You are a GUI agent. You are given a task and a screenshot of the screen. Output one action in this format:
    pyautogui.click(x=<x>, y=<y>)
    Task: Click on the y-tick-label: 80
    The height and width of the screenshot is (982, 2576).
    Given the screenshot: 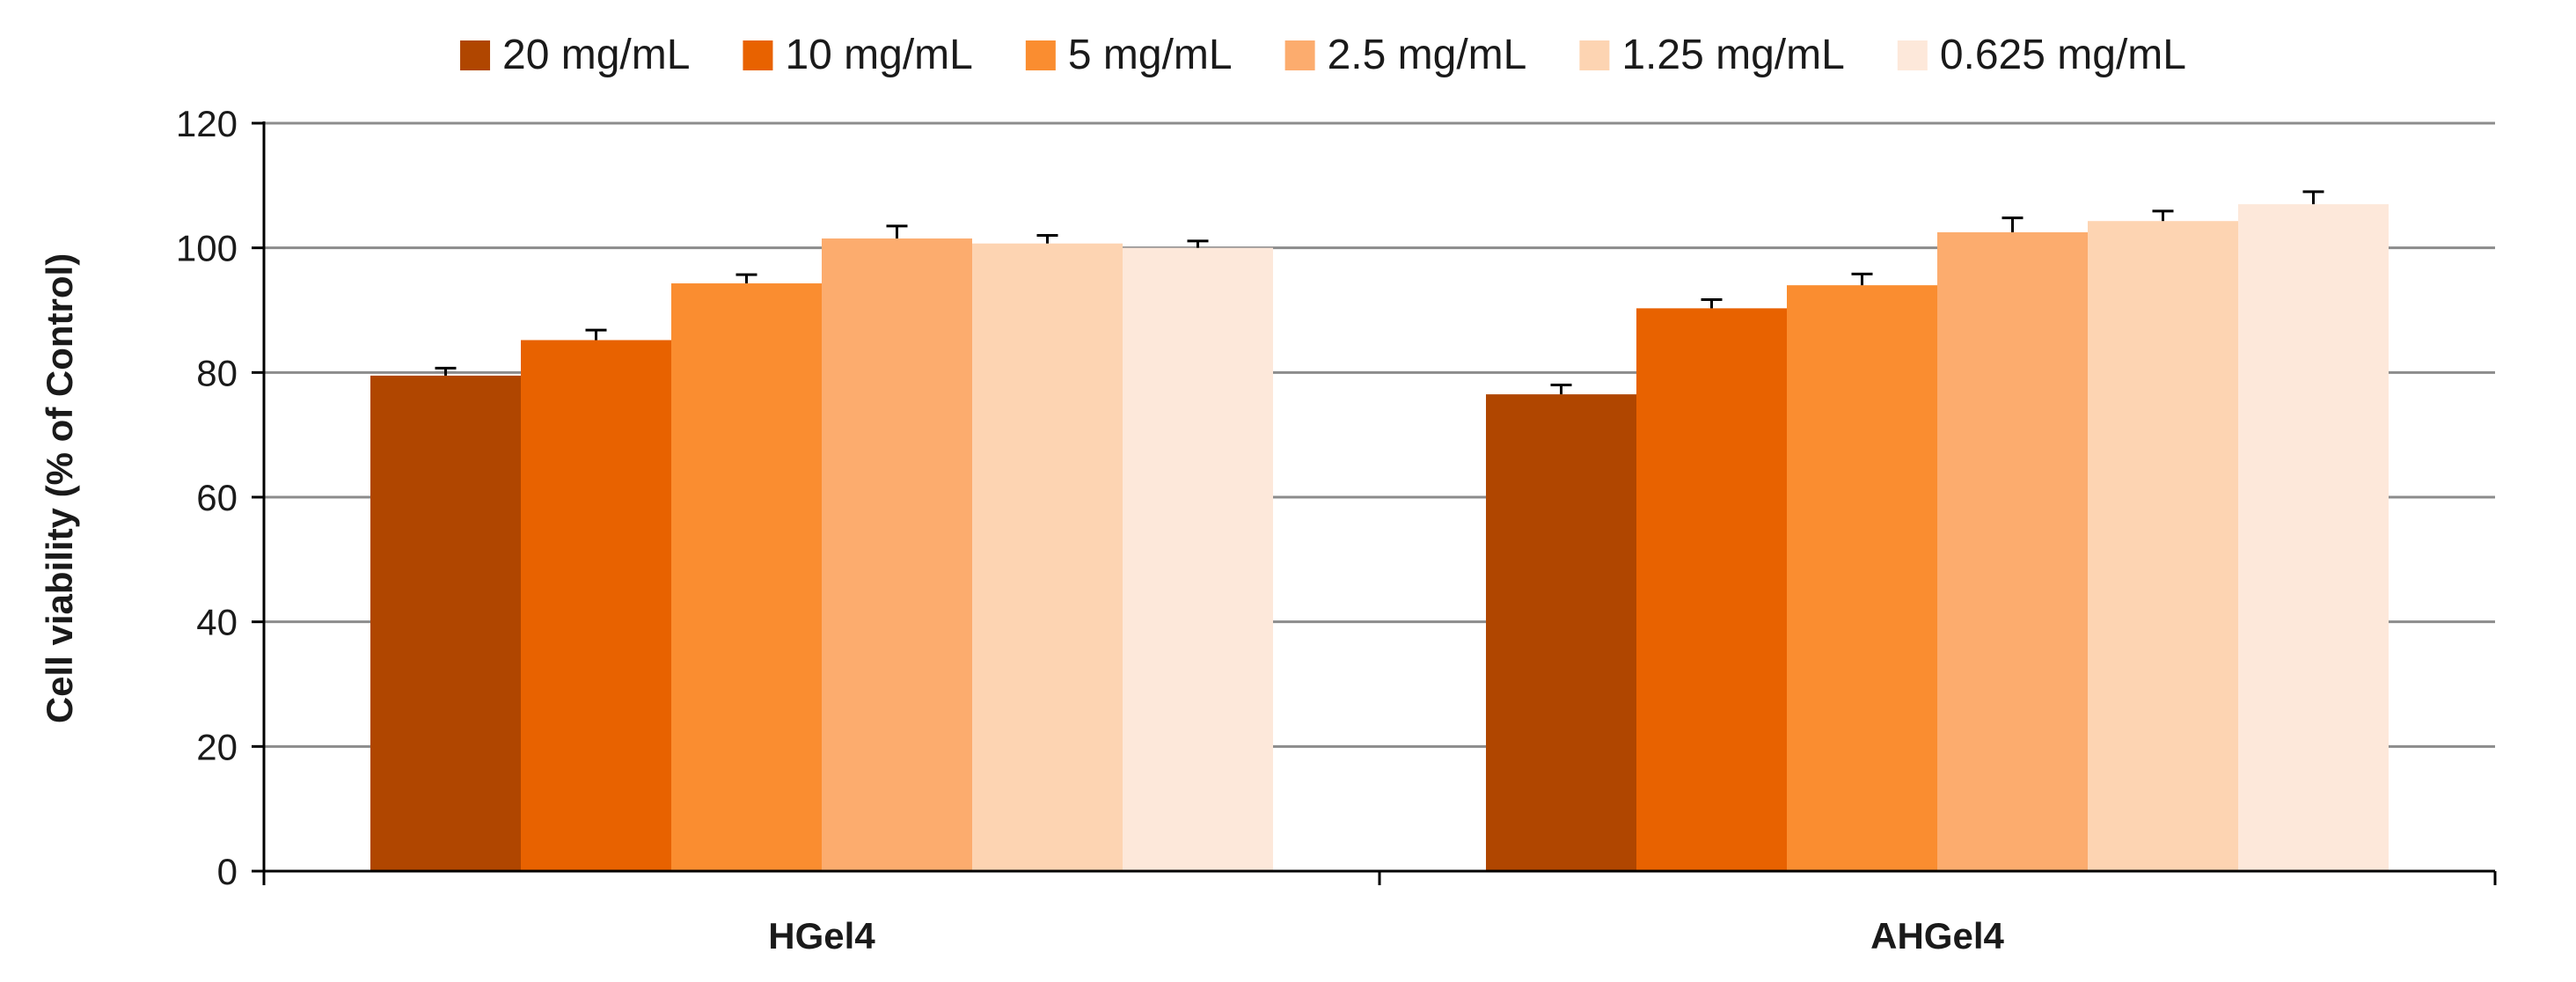 What is the action you would take?
    pyautogui.click(x=217, y=372)
    